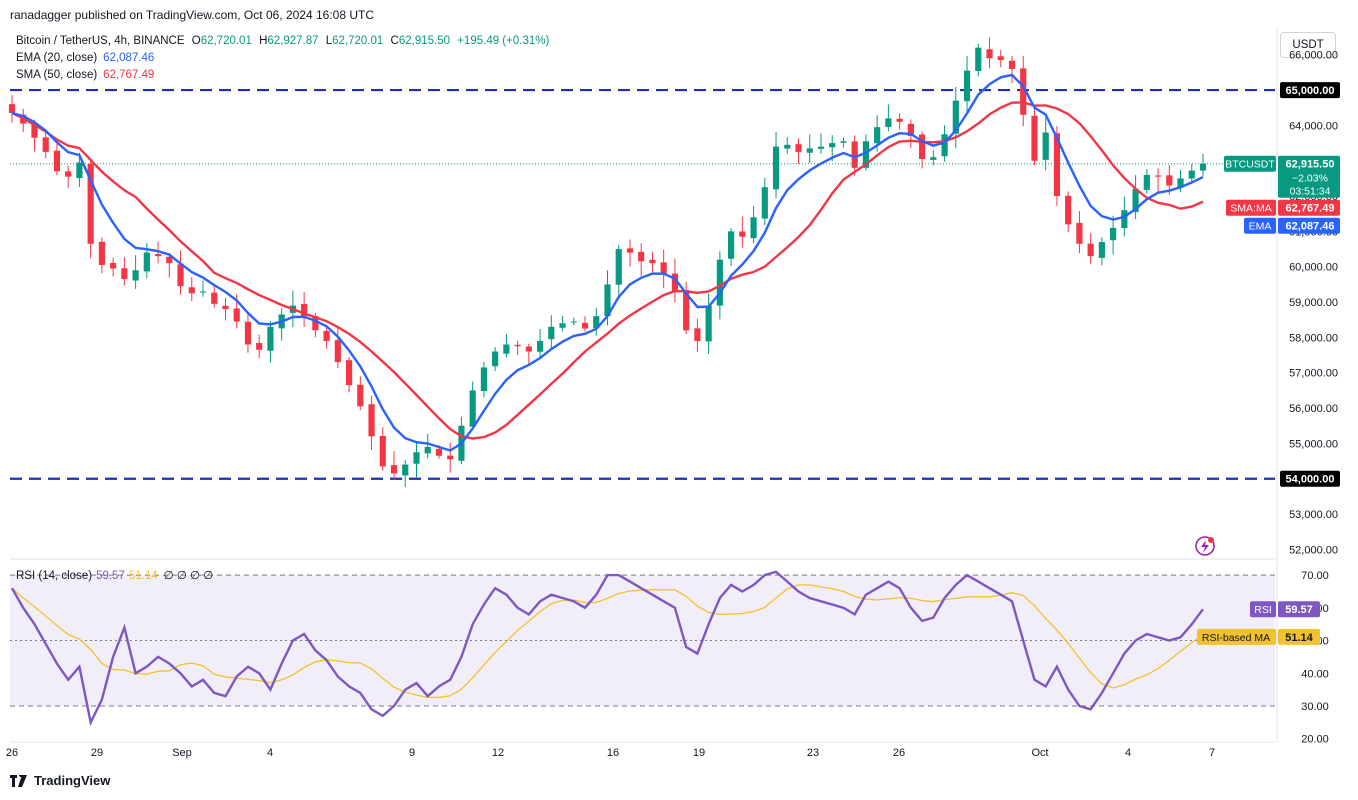  I want to click on ohlc-open: 62,720.01, so click(226, 41).